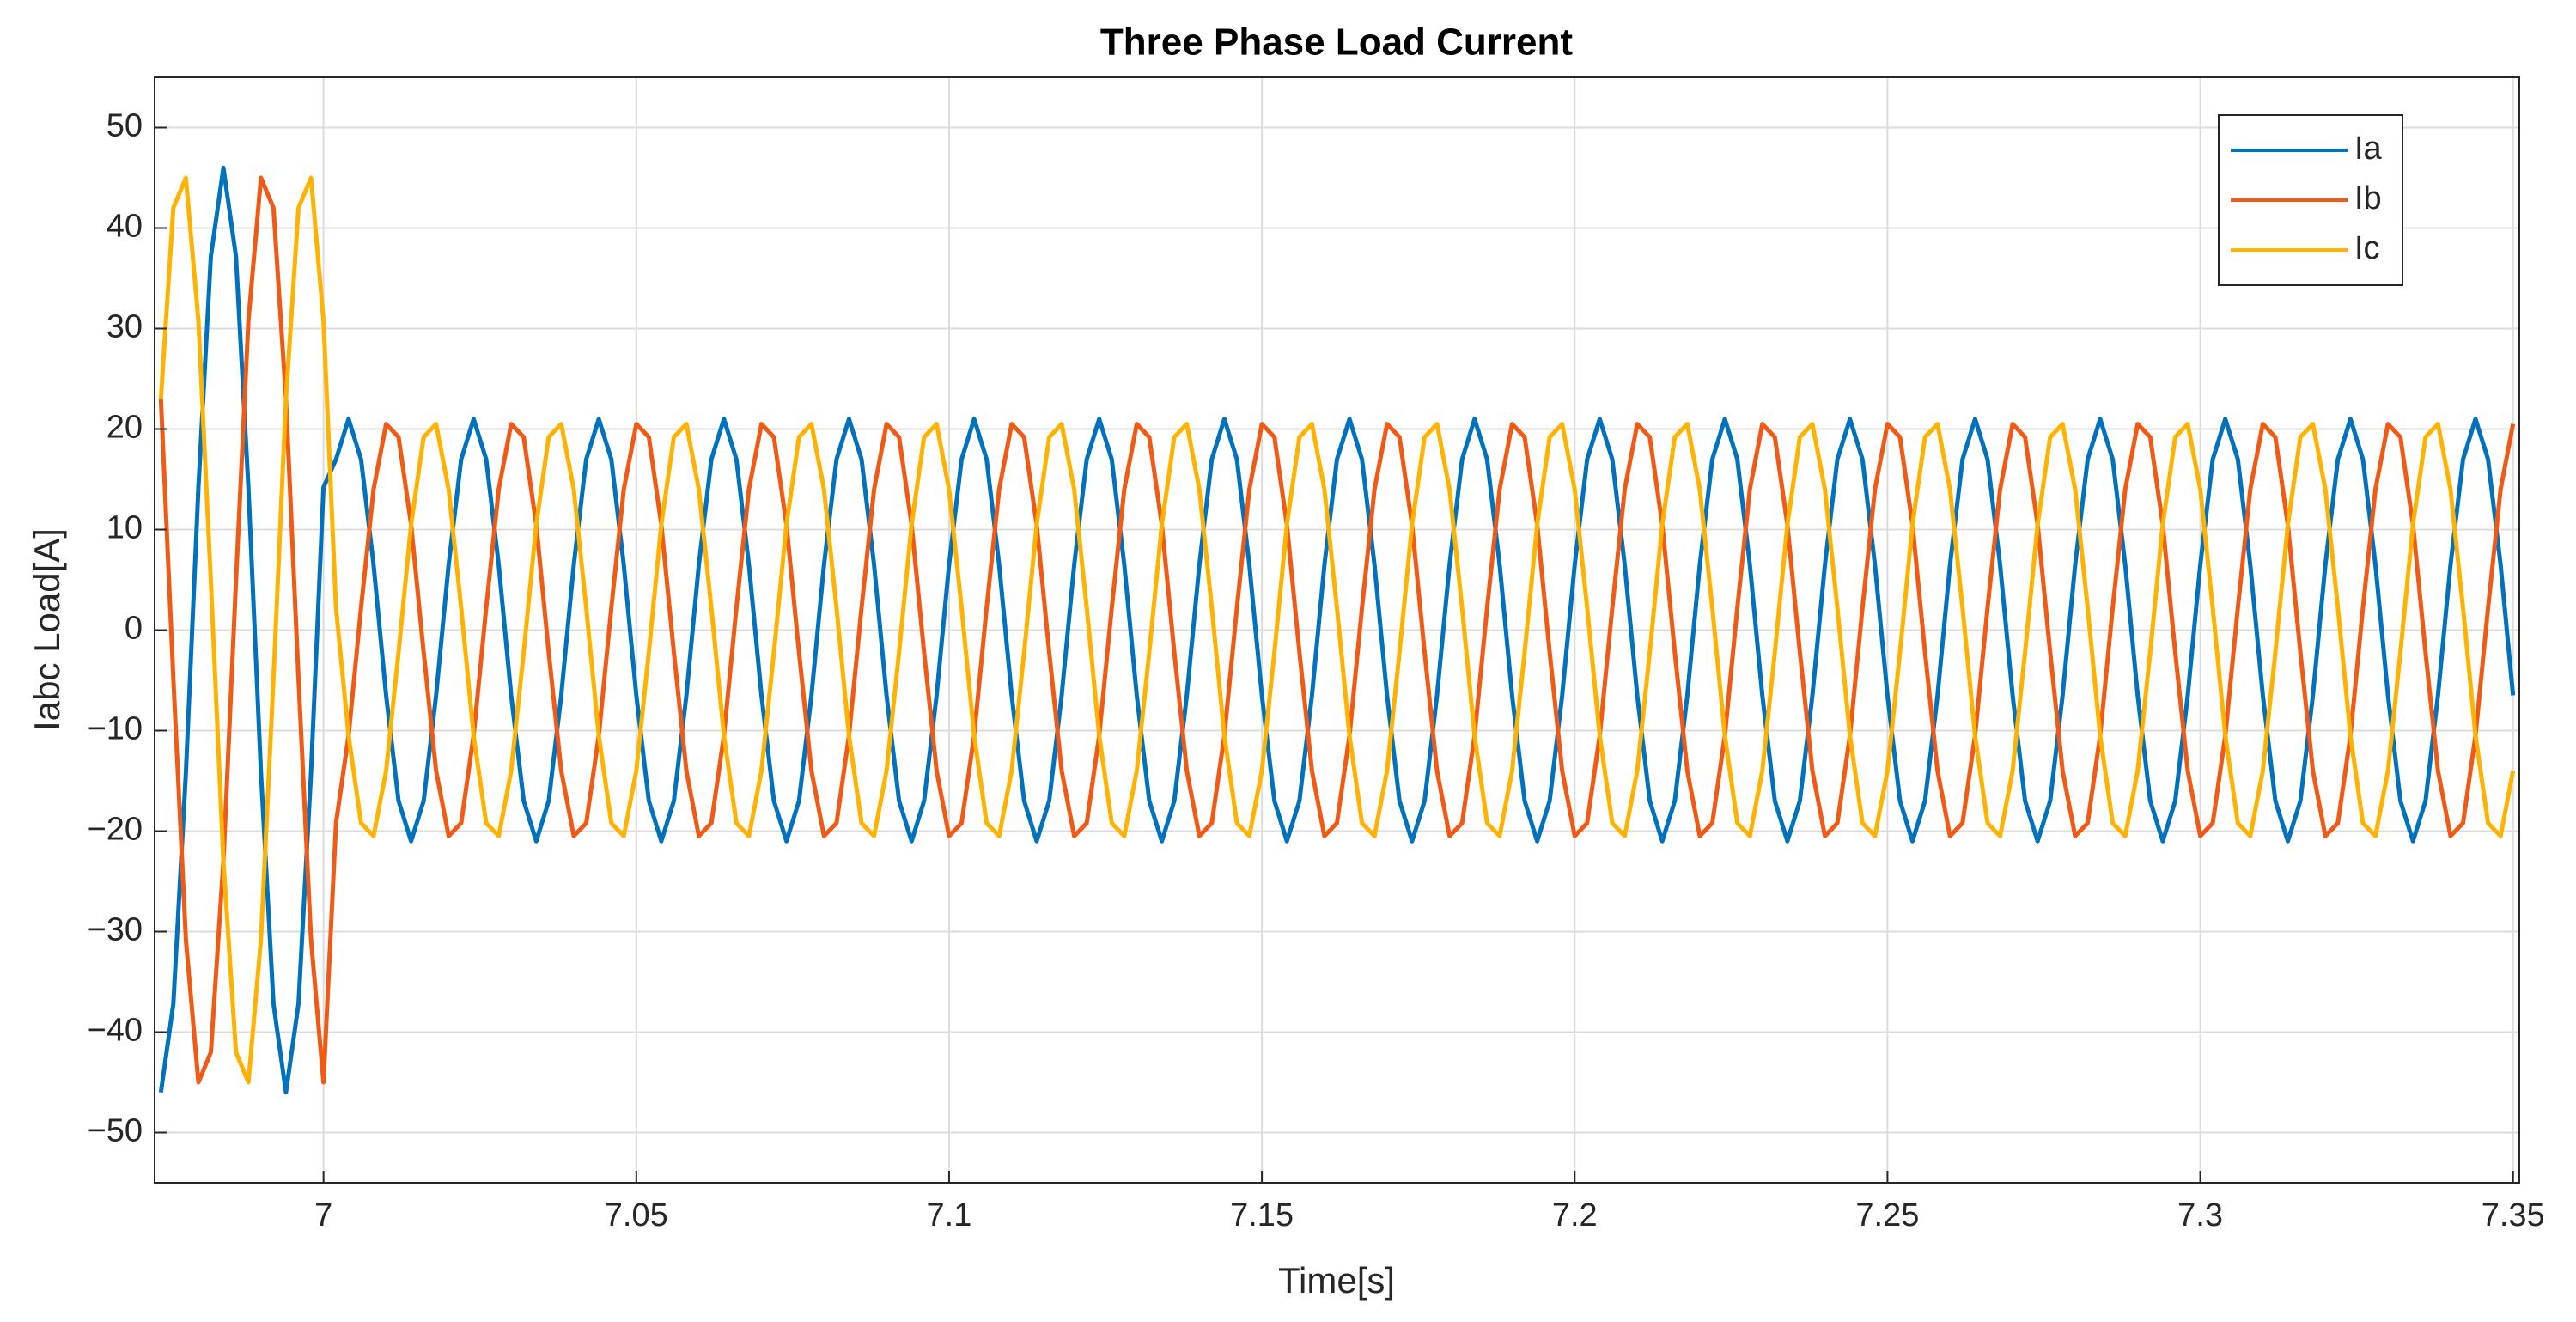  I want to click on x-axis-label: Time[s], so click(1336, 1280).